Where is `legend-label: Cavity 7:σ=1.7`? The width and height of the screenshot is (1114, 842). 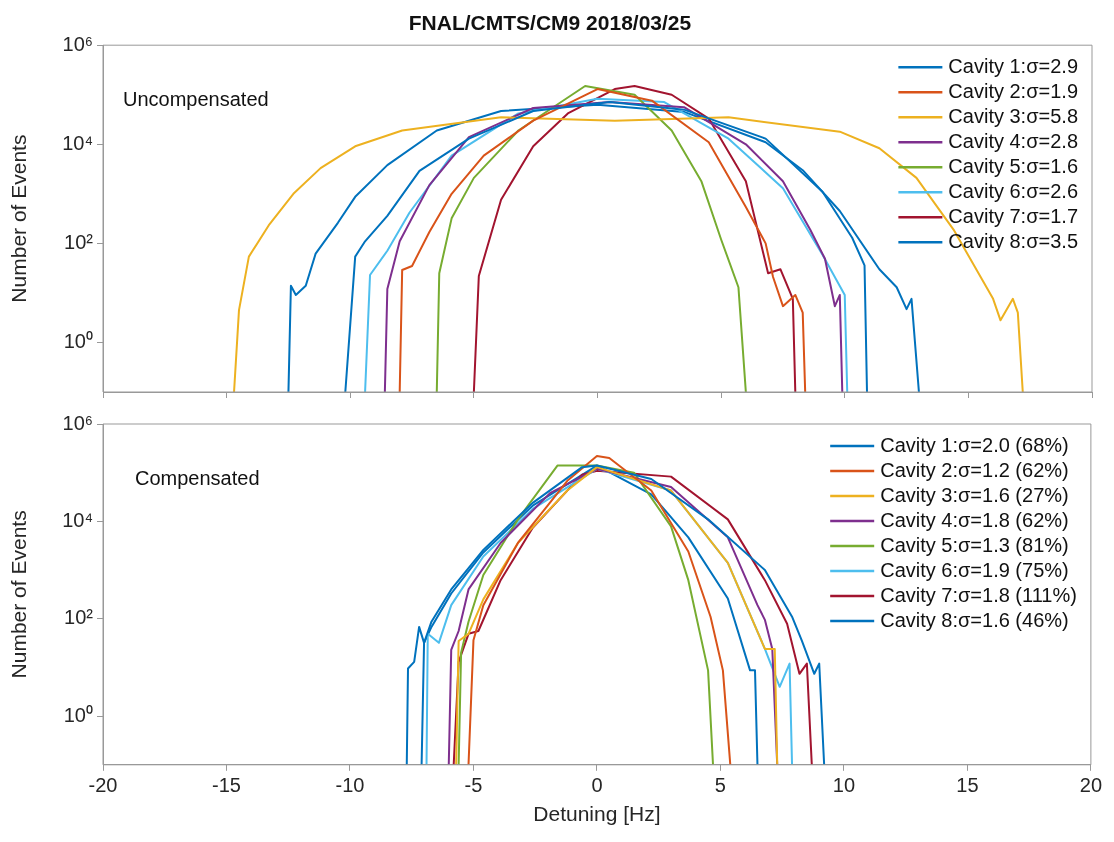 legend-label: Cavity 7:σ=1.7 is located at coordinates (1013, 215).